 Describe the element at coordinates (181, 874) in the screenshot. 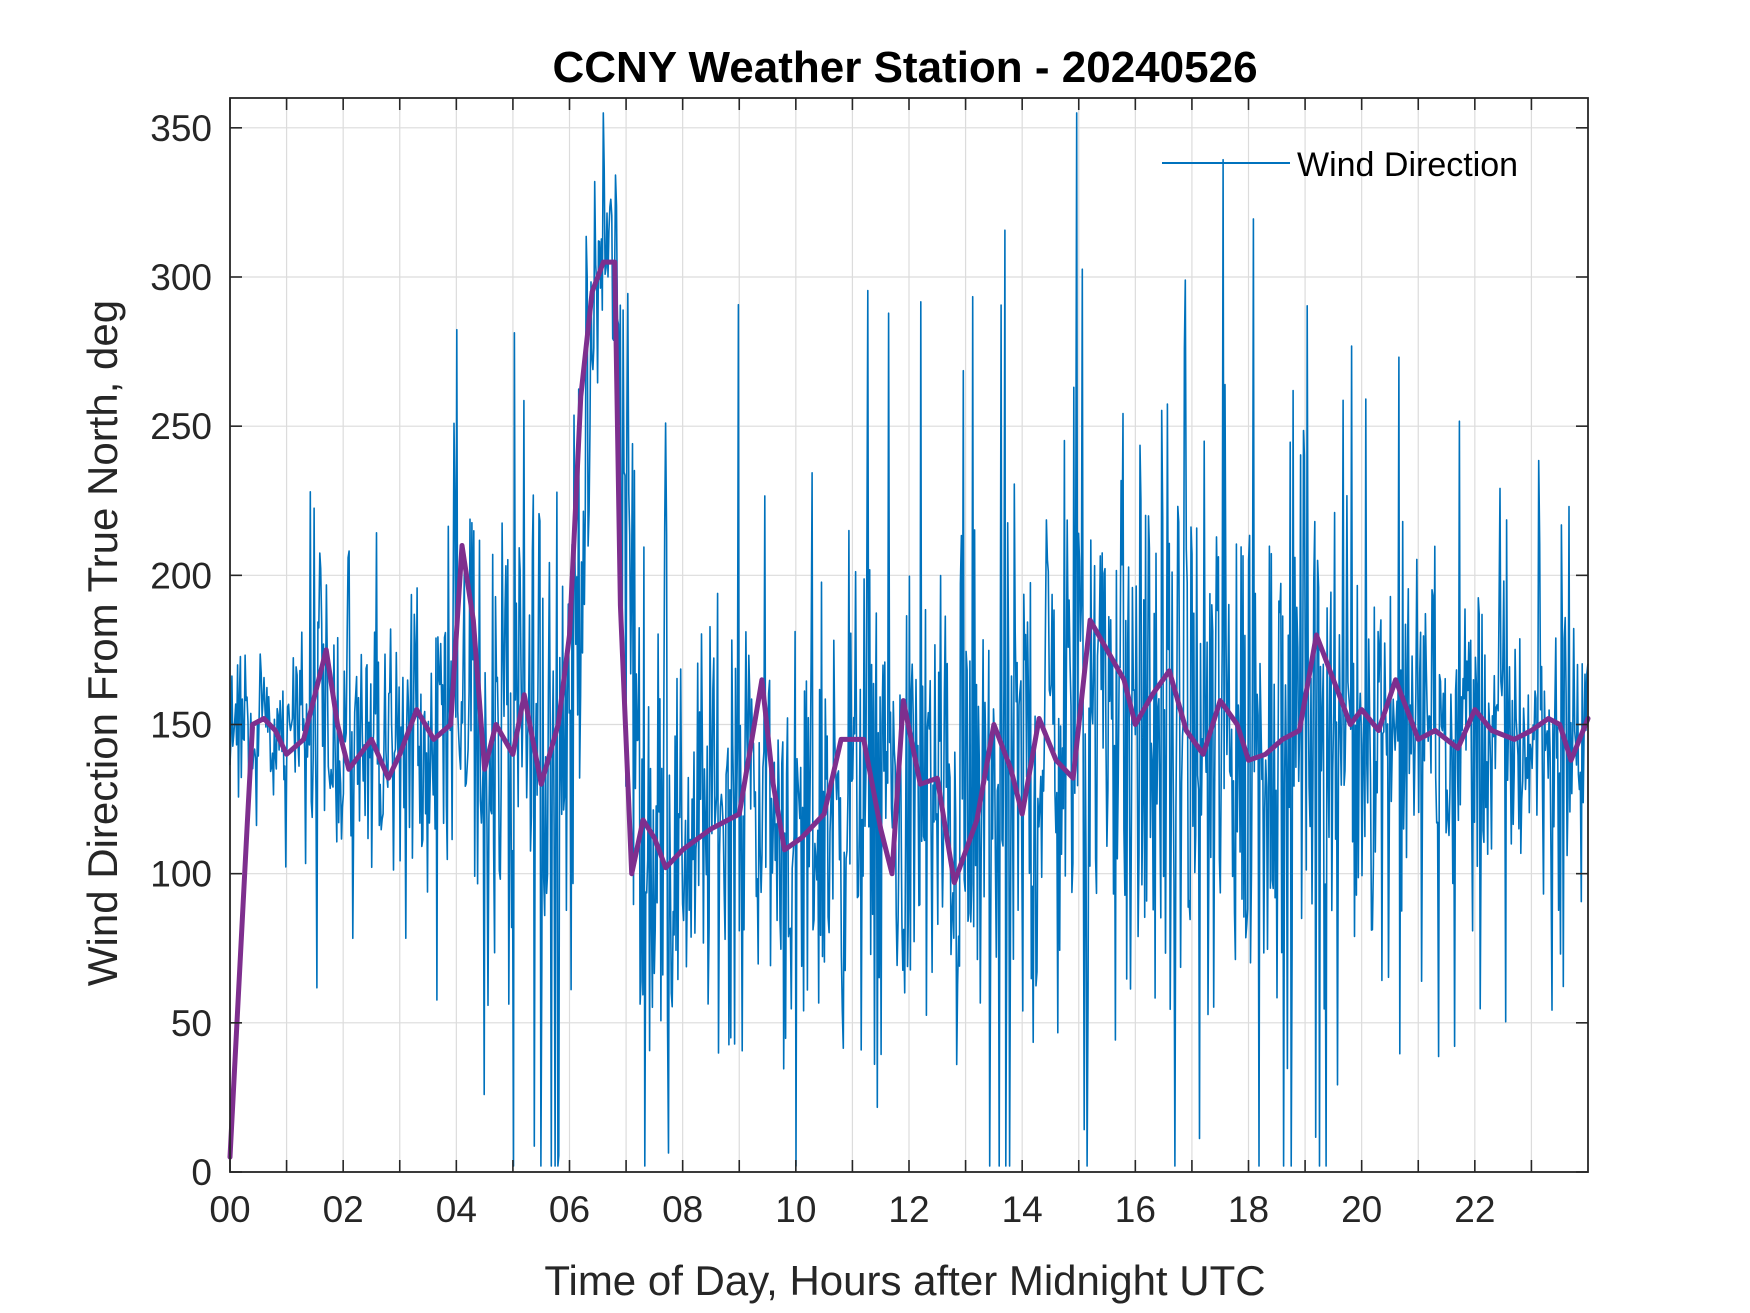

I see `y-tick-label: 100` at that location.